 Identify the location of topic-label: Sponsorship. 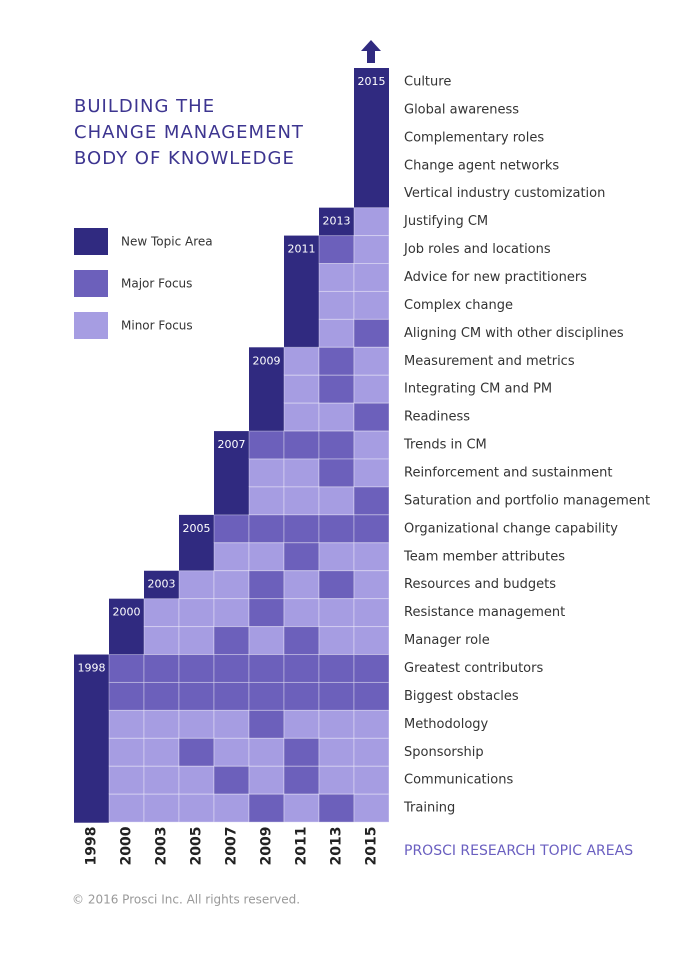
(444, 752).